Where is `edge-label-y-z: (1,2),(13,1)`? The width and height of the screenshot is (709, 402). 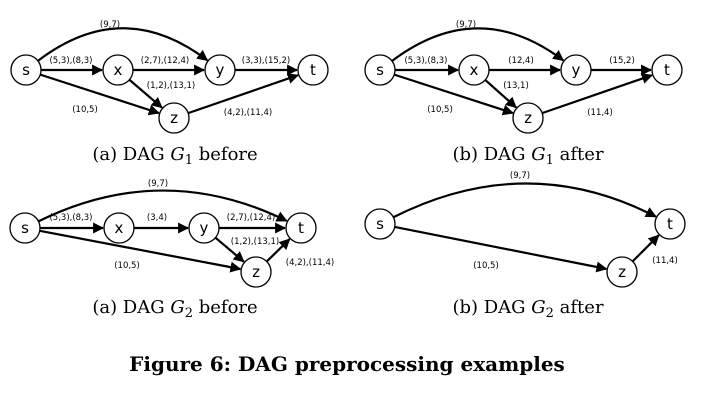
edge-label-y-z: (1,2),(13,1) is located at coordinates (255, 242).